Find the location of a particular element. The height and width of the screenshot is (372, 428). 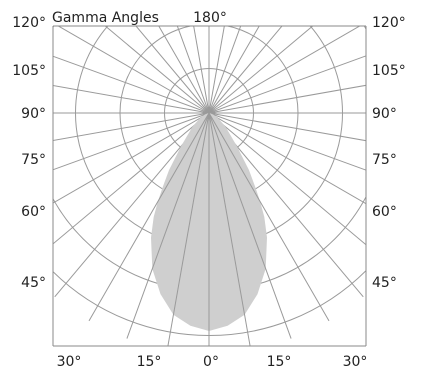

left-angle-label: 90° is located at coordinates (33, 114).